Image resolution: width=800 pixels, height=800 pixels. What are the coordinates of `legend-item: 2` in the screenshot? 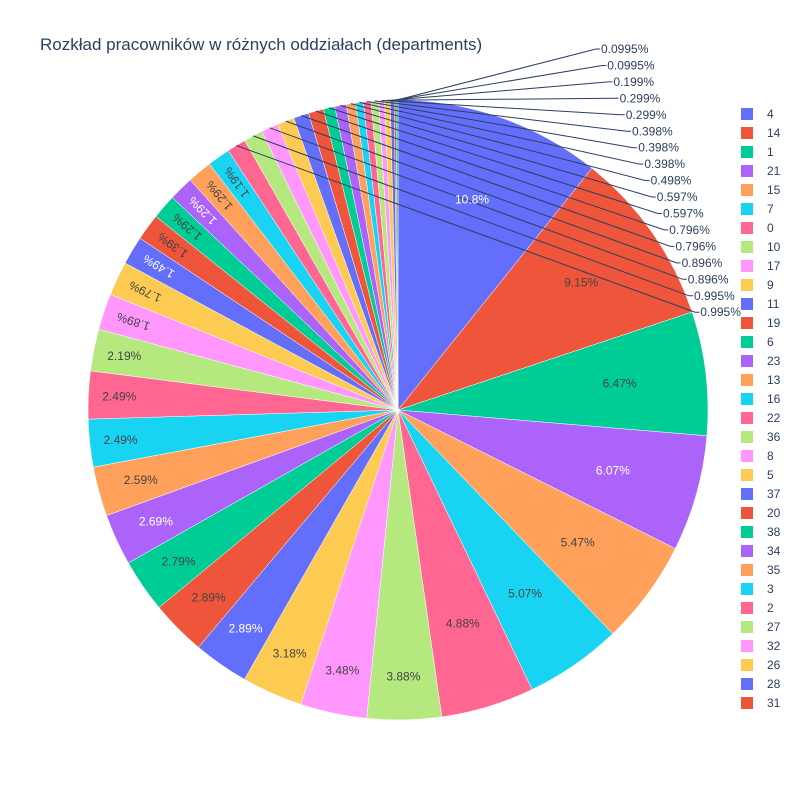 It's located at (757, 608).